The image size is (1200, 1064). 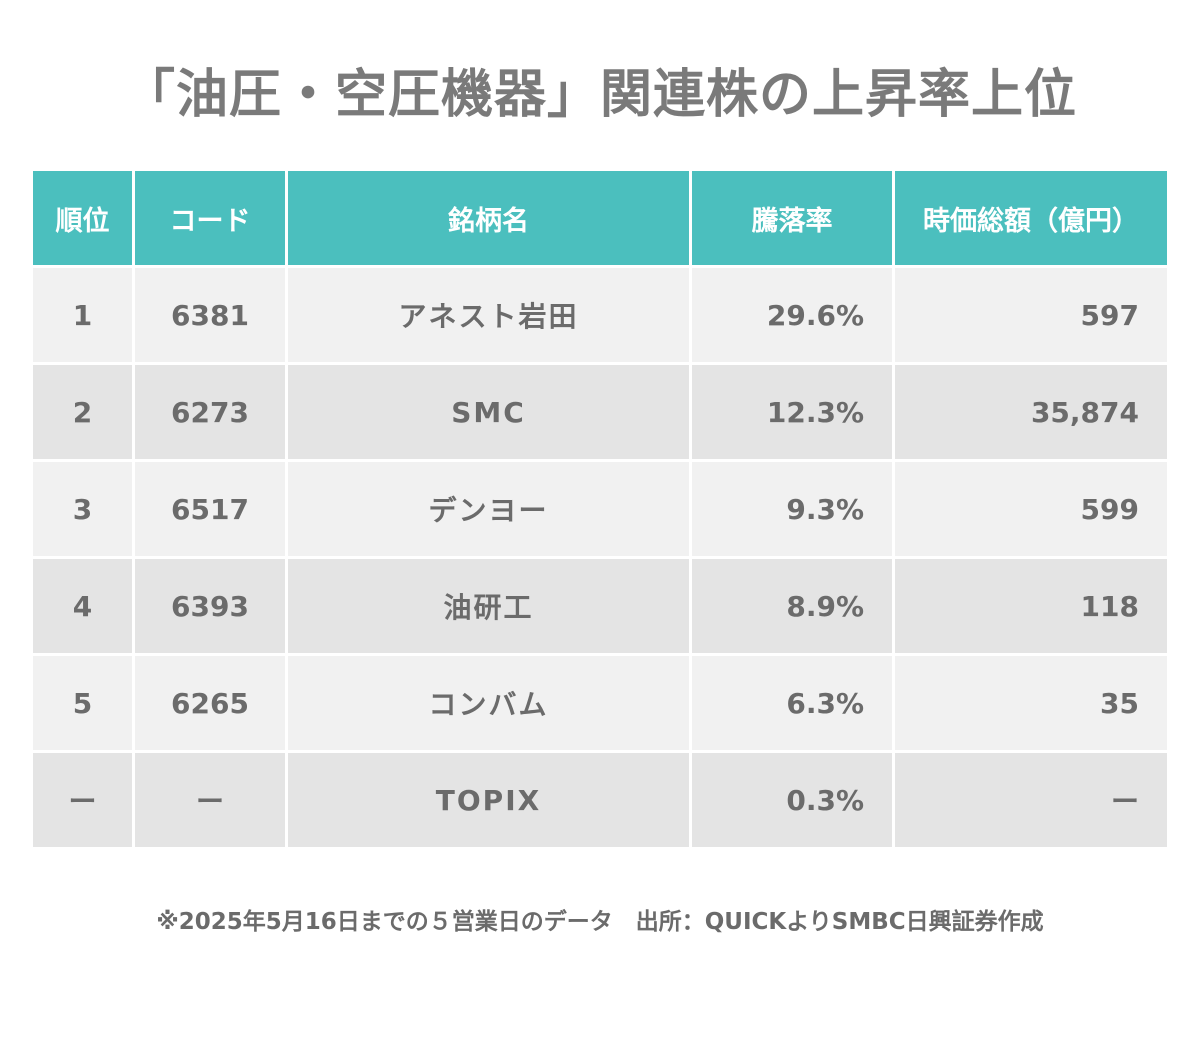 I want to click on table-header-row: 順位 コード 銘柄名 騰落率 時価総額（億円）, so click(x=600, y=218).